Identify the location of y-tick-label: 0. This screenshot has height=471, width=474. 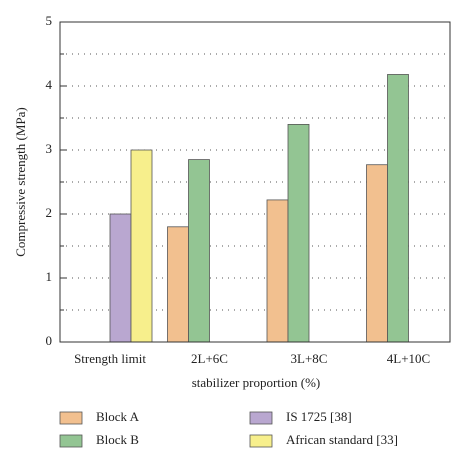
(49, 340).